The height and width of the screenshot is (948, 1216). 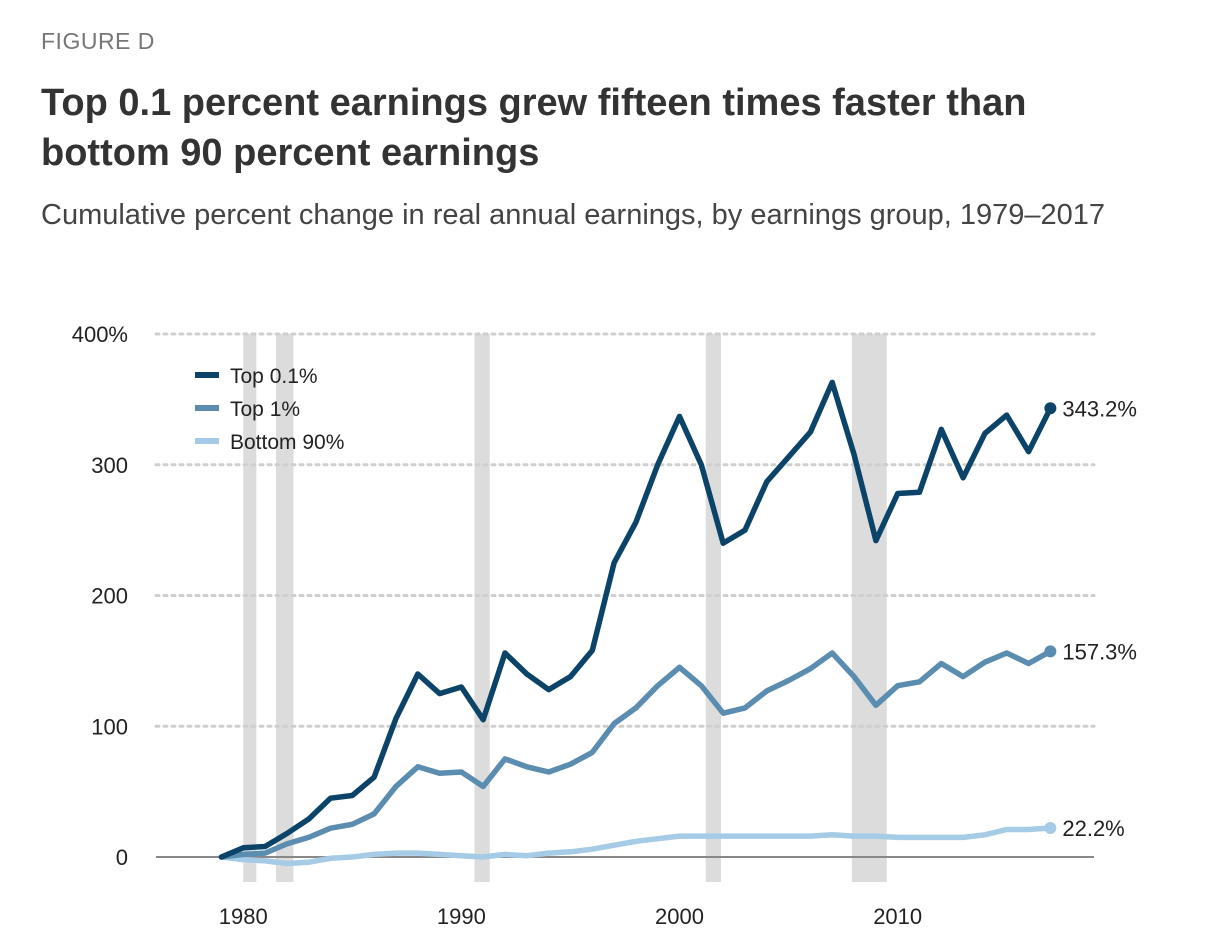 I want to click on x-tick-label-1990: 1990, so click(x=461, y=916).